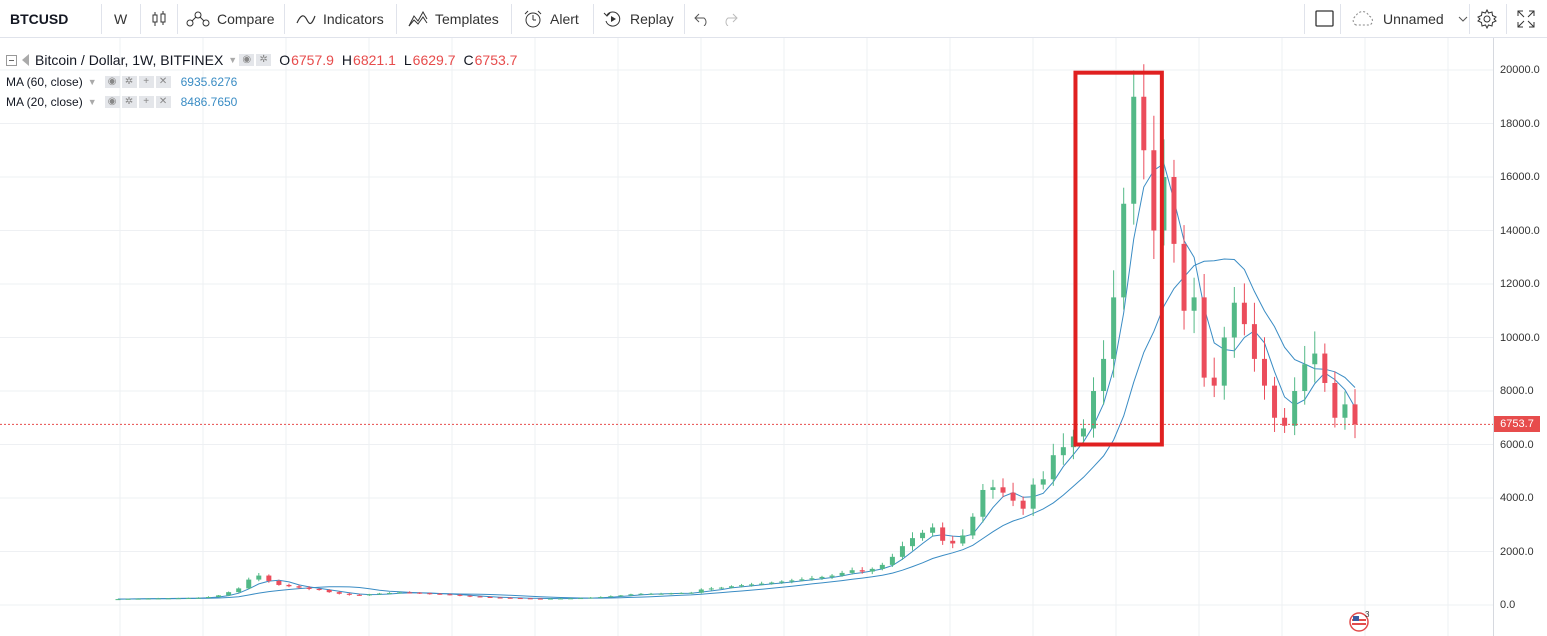 This screenshot has width=1547, height=636. What do you see at coordinates (120, 18) in the screenshot?
I see `interval-button: W` at bounding box center [120, 18].